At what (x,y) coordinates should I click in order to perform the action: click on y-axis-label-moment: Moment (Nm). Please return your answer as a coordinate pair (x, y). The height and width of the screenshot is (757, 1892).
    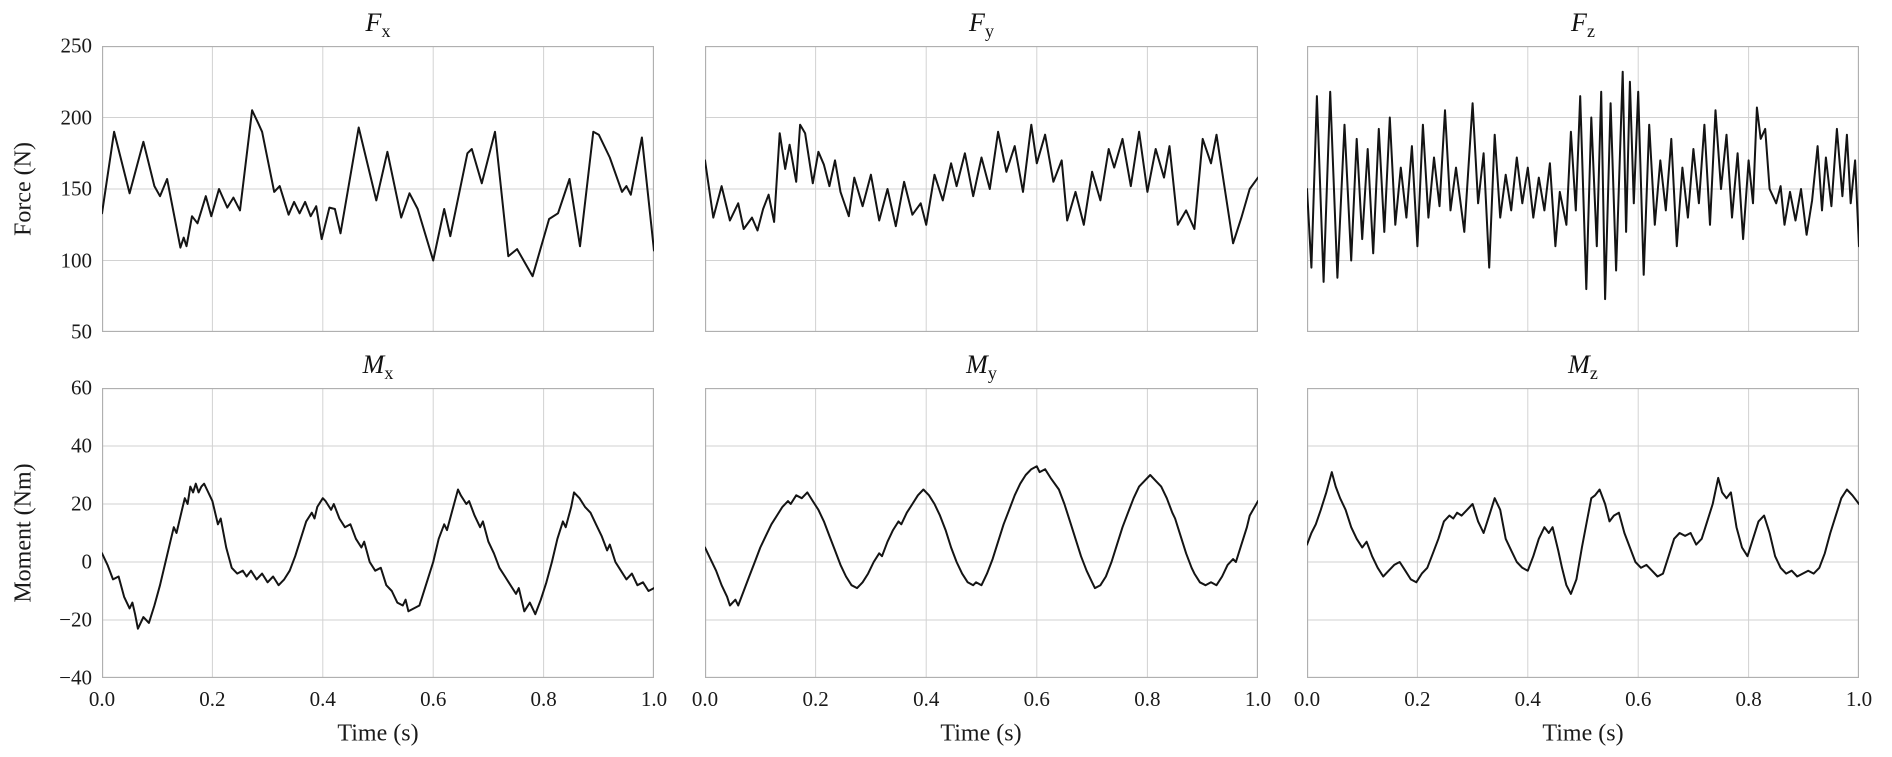
    Looking at the image, I should click on (23, 533).